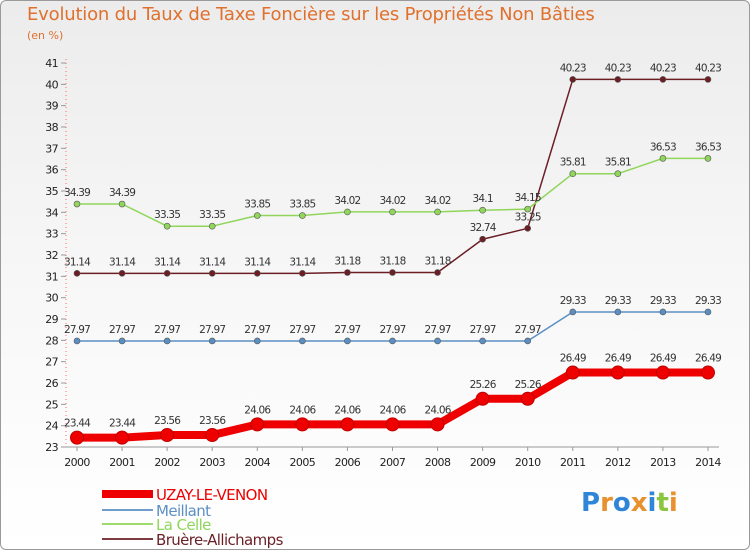 The image size is (750, 550). Describe the element at coordinates (51, 127) in the screenshot. I see `y-tick-label: 38` at that location.